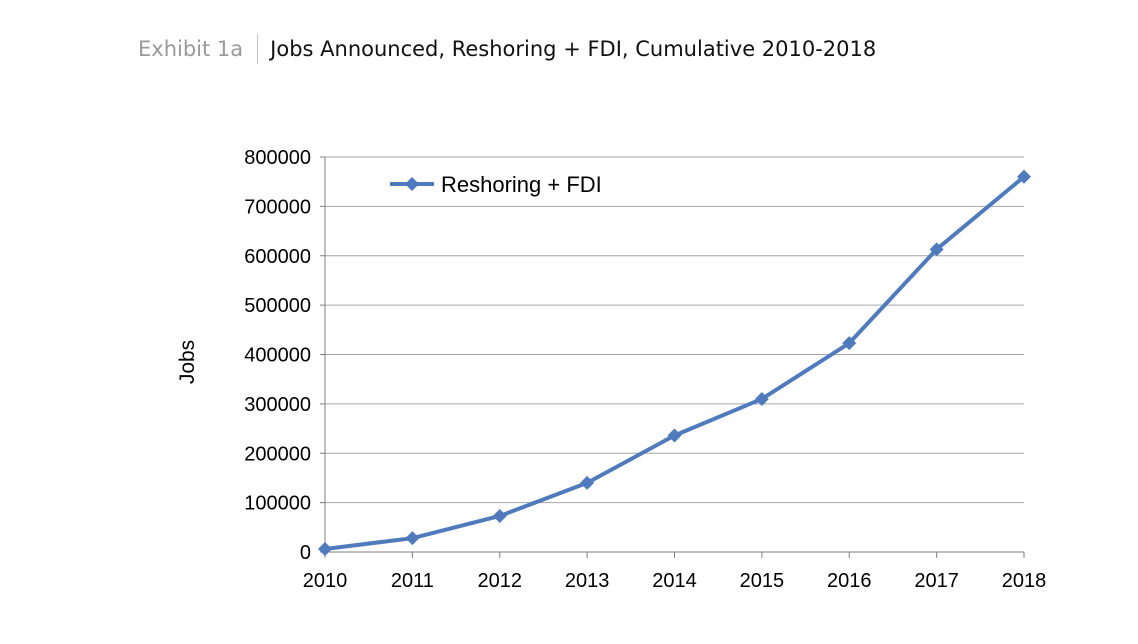 The width and height of the screenshot is (1138, 644). I want to click on y-tick-label: 600000, so click(277, 257).